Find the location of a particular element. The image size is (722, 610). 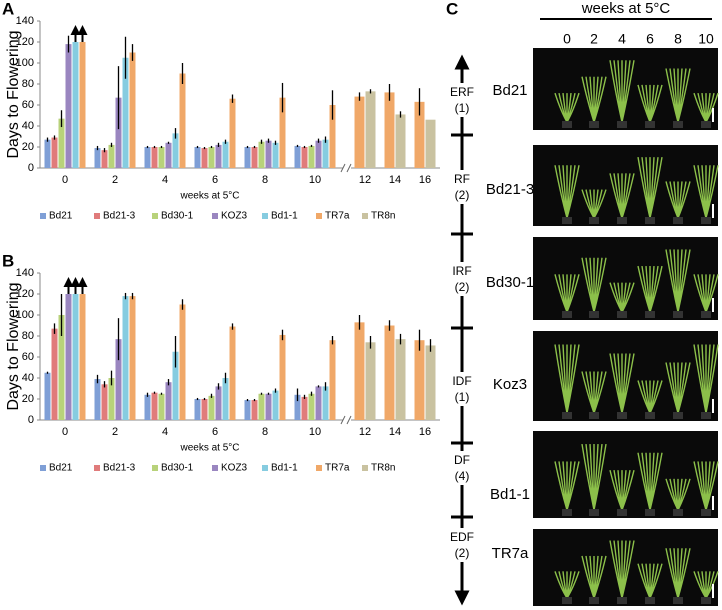

legend-label: TR7a is located at coordinates (337, 216).